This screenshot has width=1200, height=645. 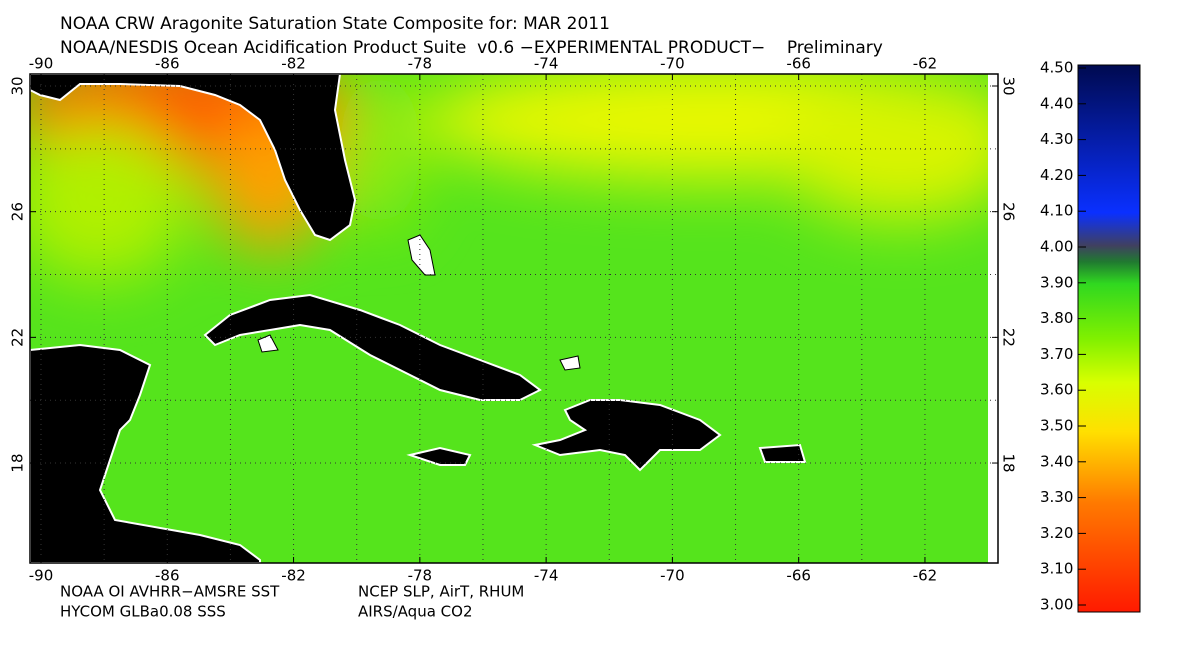 What do you see at coordinates (1056, 497) in the screenshot?
I see `colorbar-label: 3.30` at bounding box center [1056, 497].